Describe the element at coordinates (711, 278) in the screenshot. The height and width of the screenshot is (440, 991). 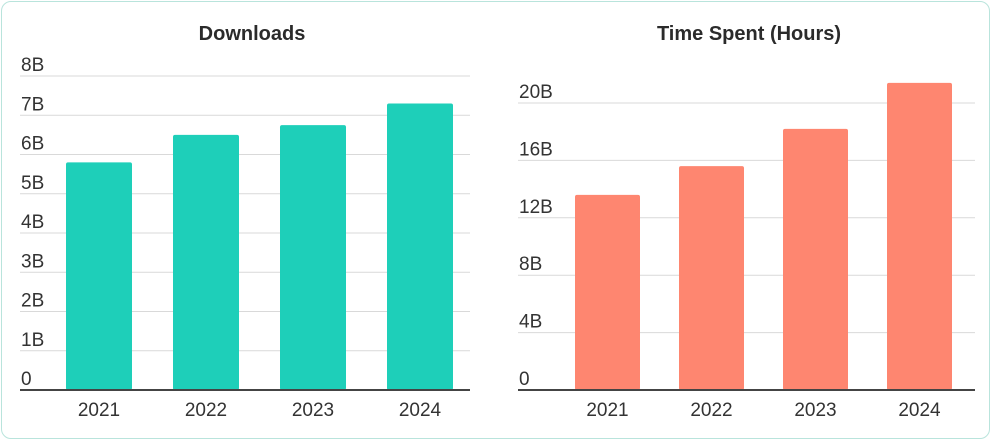
I see `time-spent-bar-2022` at that location.